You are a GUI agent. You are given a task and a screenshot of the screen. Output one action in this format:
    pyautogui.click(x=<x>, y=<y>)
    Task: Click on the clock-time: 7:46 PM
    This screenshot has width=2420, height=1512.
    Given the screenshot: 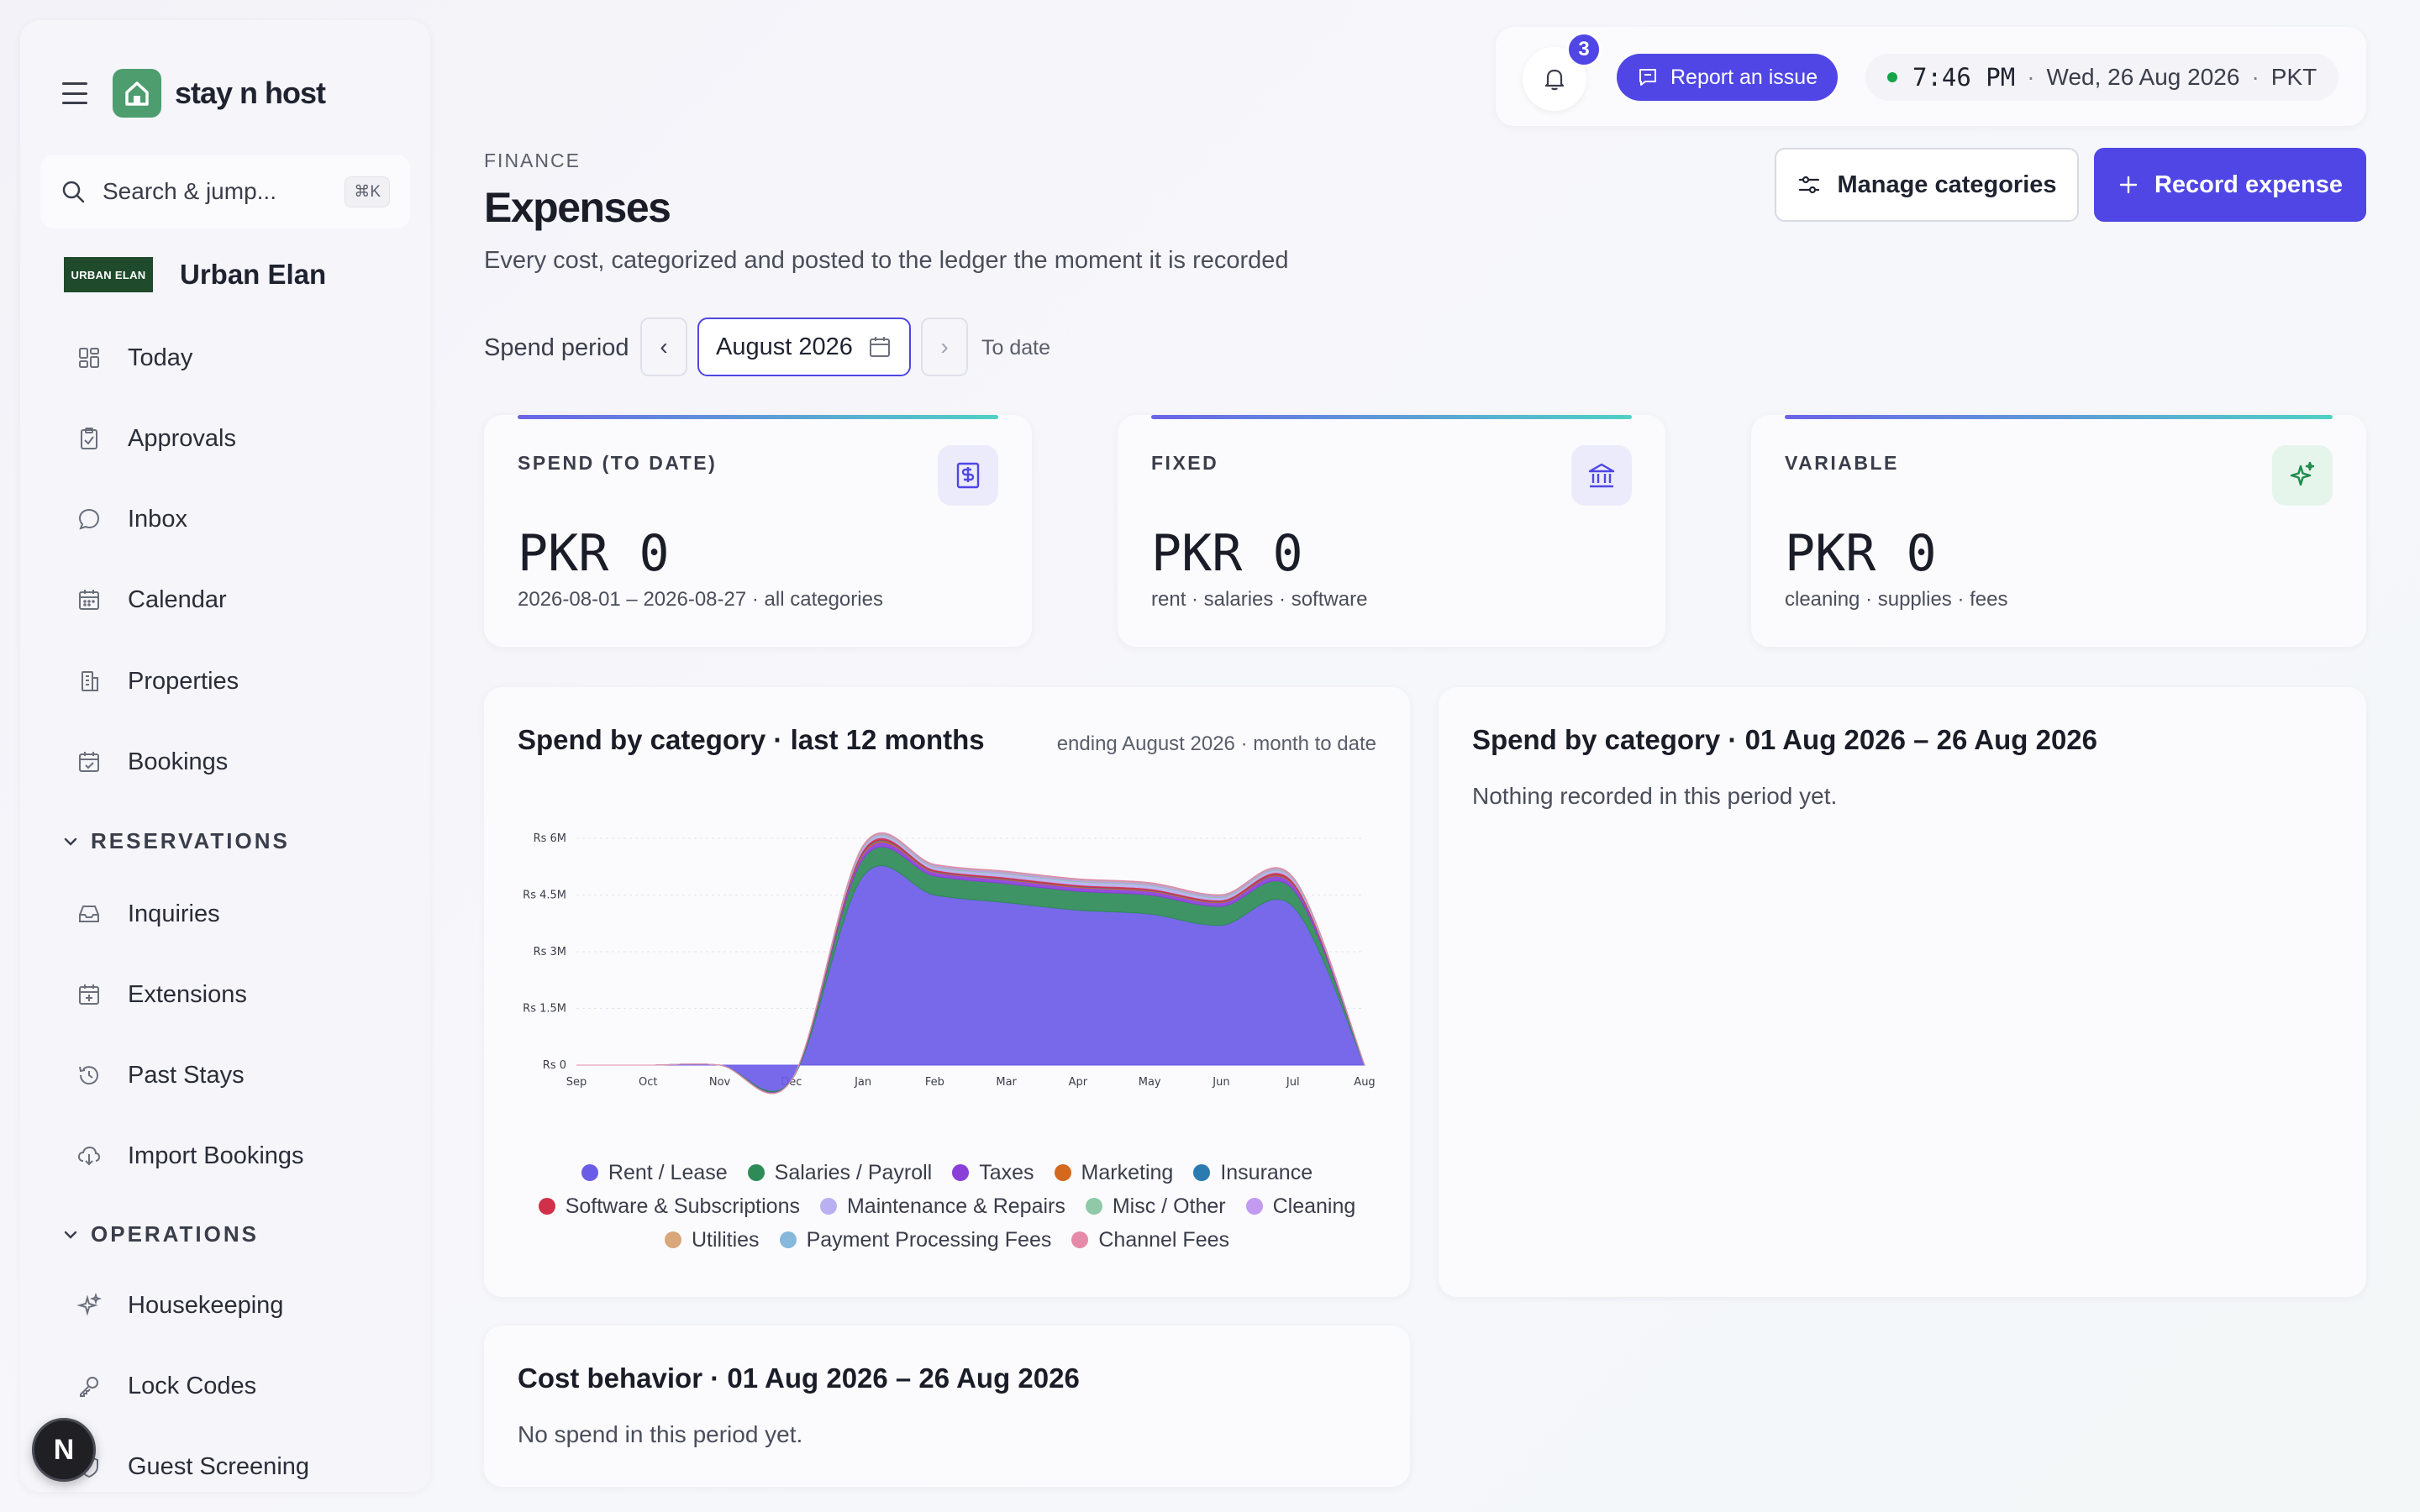 What is the action you would take?
    pyautogui.click(x=1964, y=77)
    